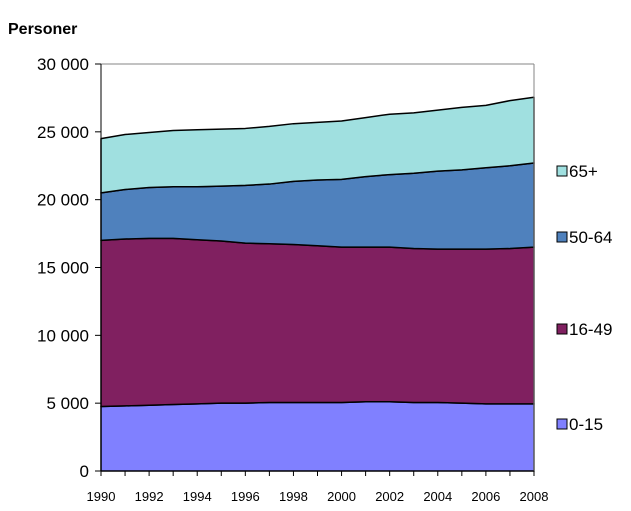  Describe the element at coordinates (245, 496) in the screenshot. I see `x-tick-label: 1996` at that location.